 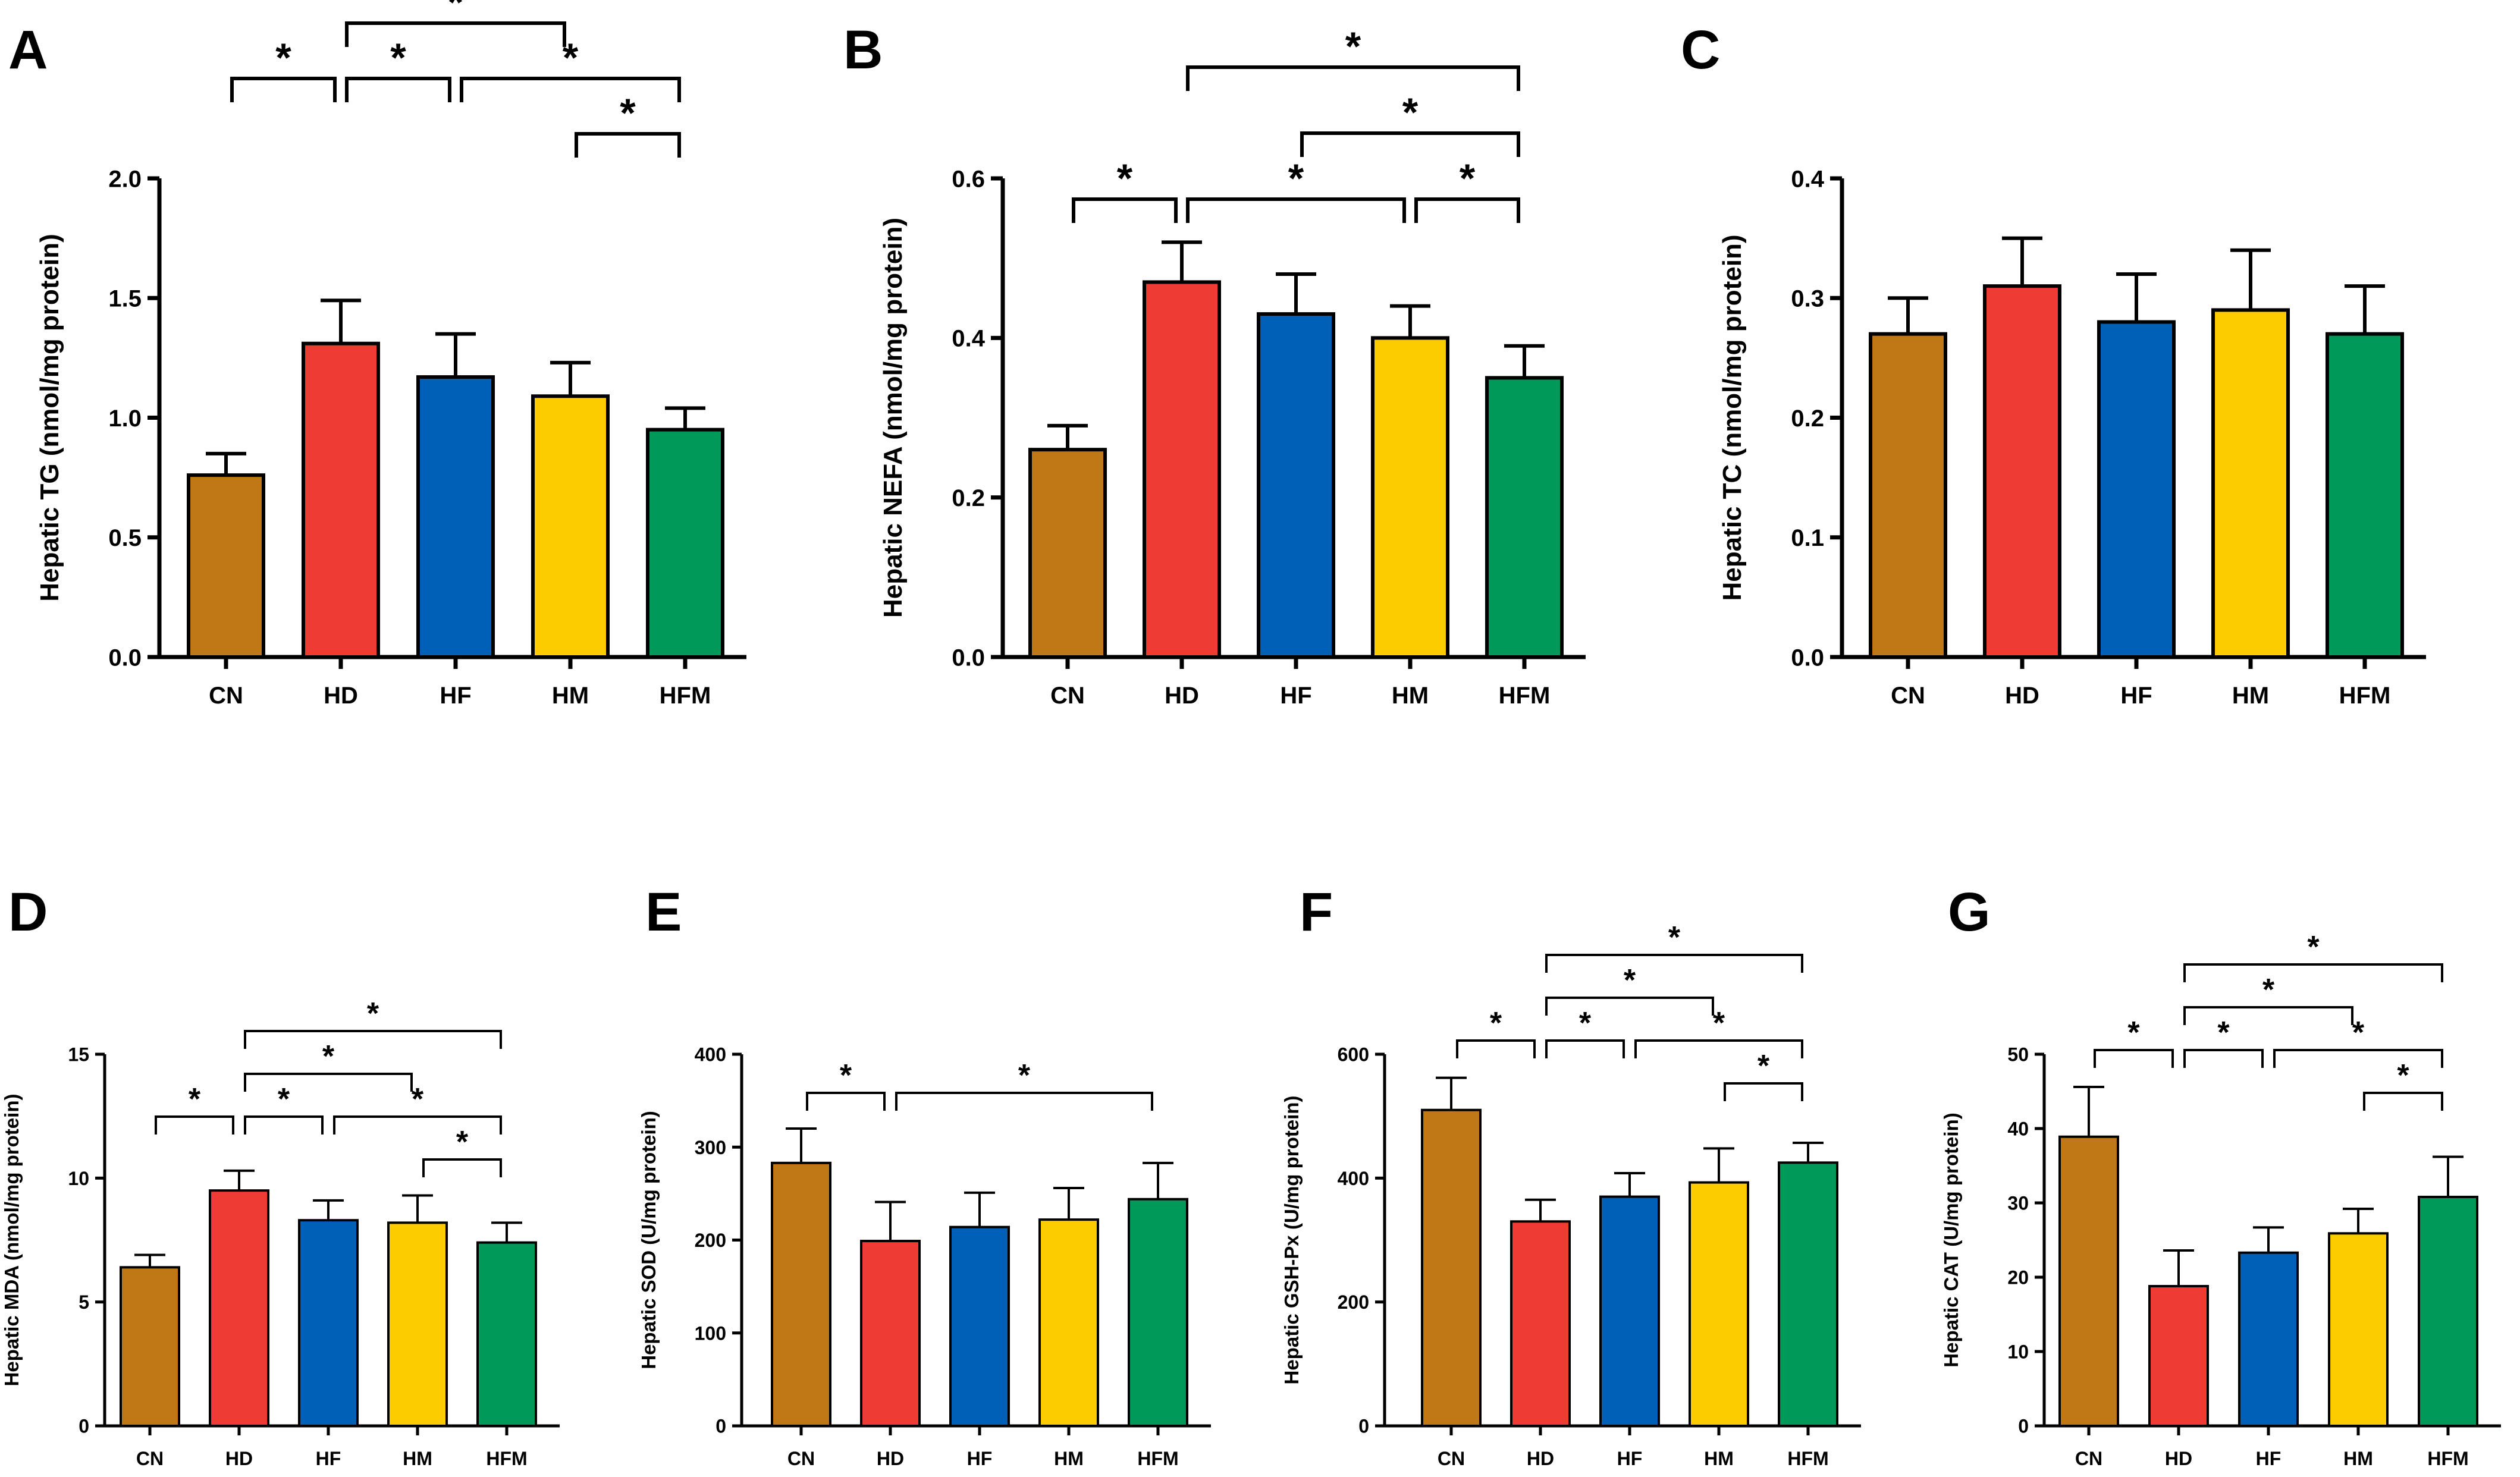 What do you see at coordinates (28, 912) in the screenshot?
I see `panel-letter: D` at bounding box center [28, 912].